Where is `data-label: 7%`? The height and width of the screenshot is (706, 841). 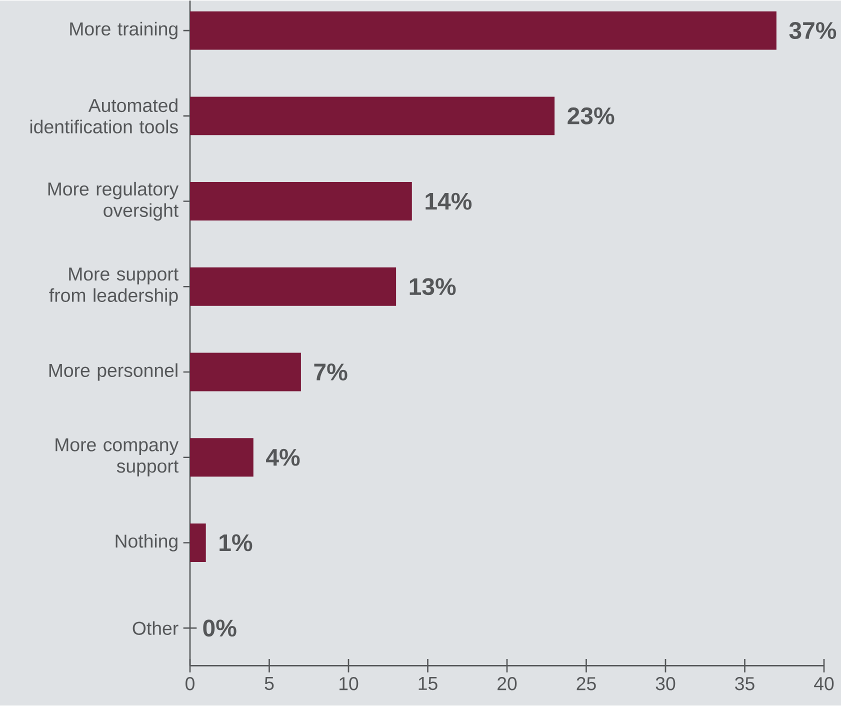 data-label: 7% is located at coordinates (331, 372).